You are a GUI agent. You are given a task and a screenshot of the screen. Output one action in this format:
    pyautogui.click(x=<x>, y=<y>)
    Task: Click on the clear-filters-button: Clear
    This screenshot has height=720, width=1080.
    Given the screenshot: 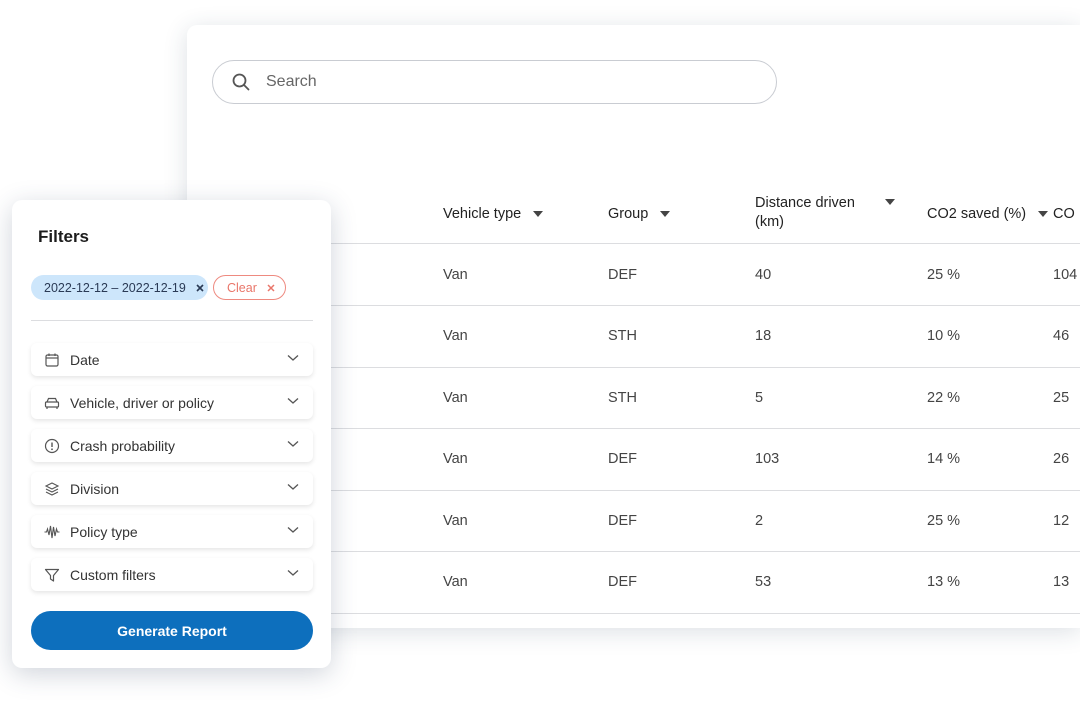 What is the action you would take?
    pyautogui.click(x=249, y=287)
    